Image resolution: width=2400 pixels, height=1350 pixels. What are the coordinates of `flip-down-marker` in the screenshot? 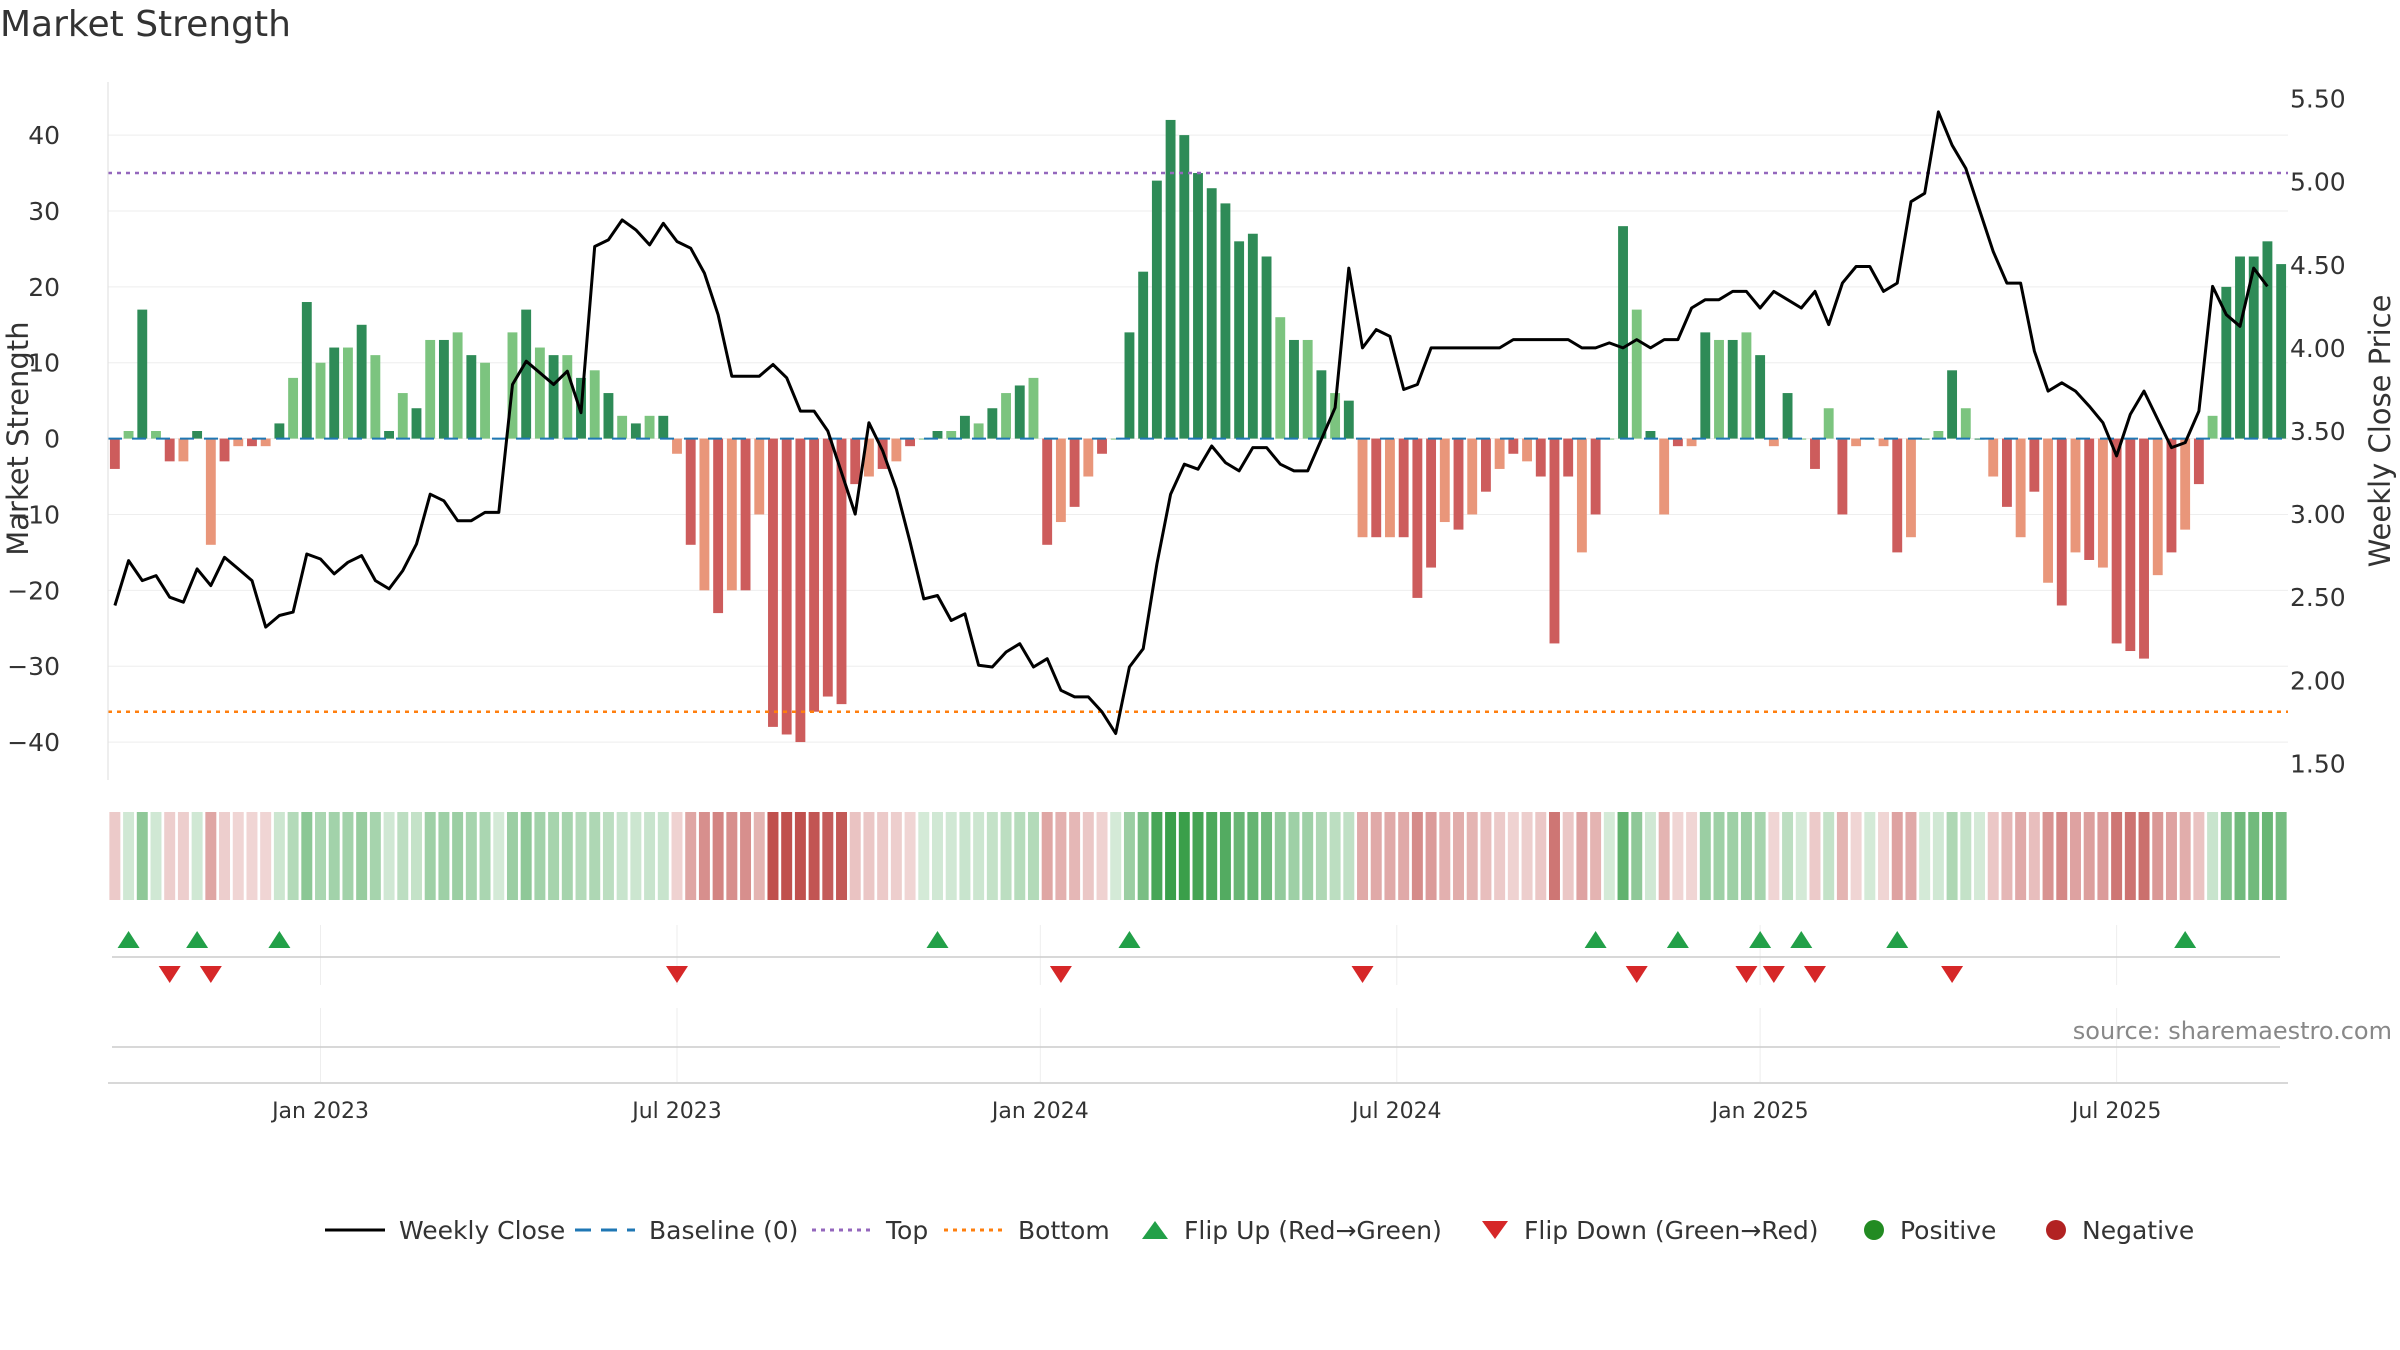 It's located at (210, 974).